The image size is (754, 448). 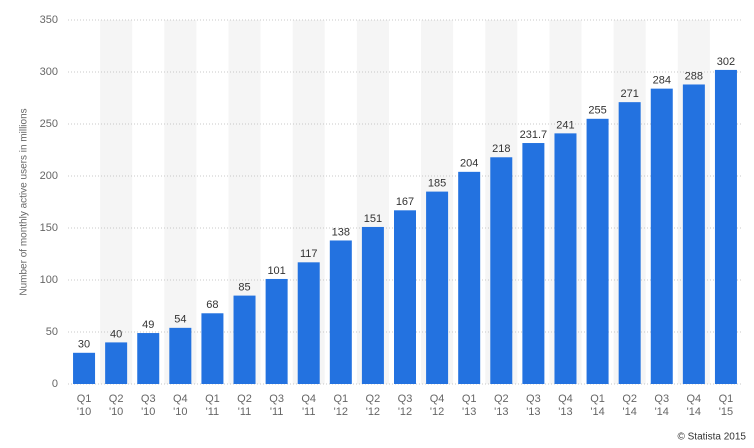 I want to click on value-label: 117, so click(x=309, y=254).